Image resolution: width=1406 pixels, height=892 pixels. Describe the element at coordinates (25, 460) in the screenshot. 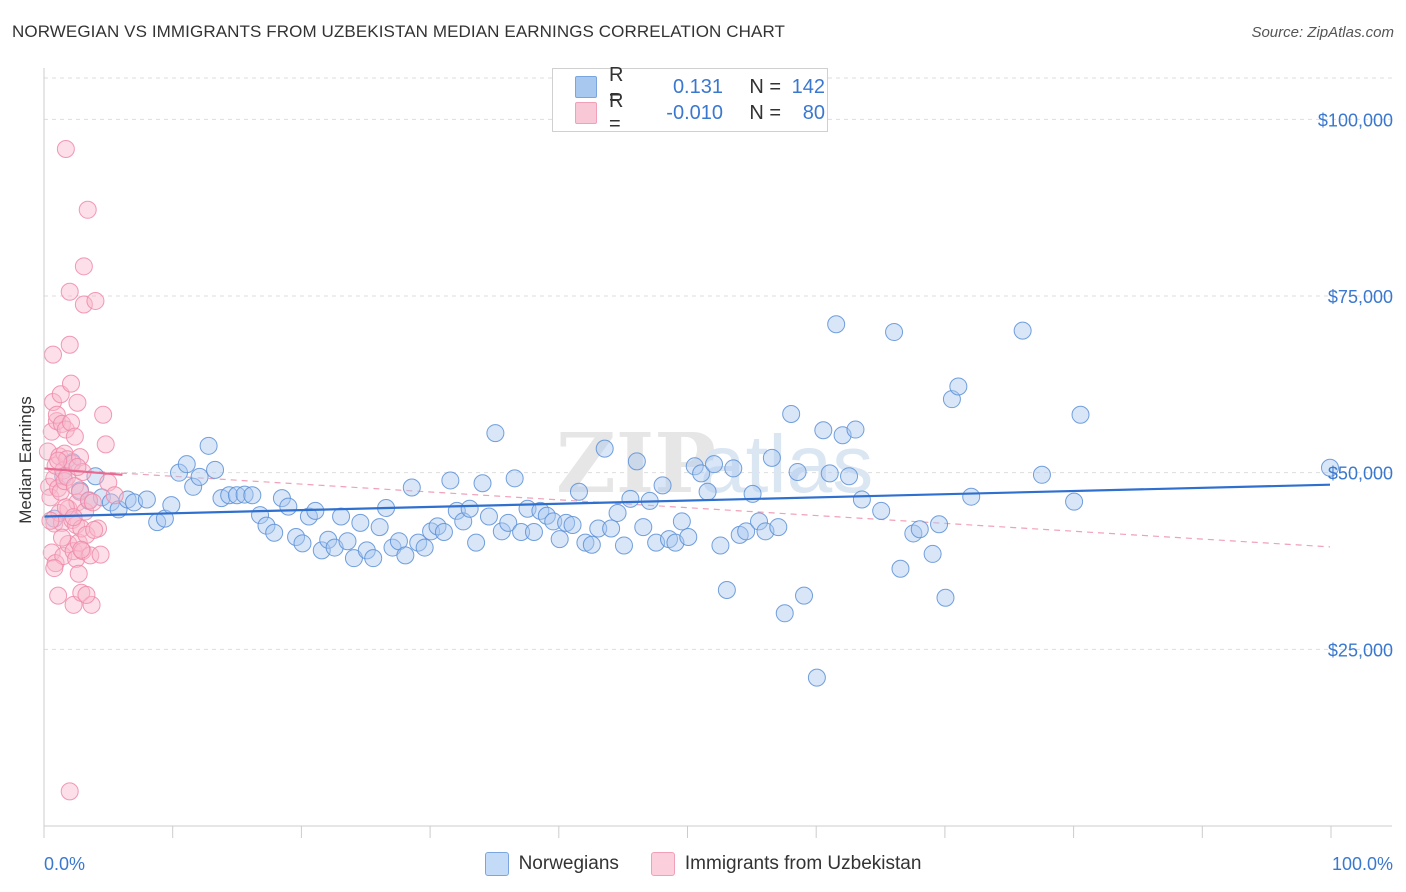

I see `y-axis-label: Median Earnings` at that location.